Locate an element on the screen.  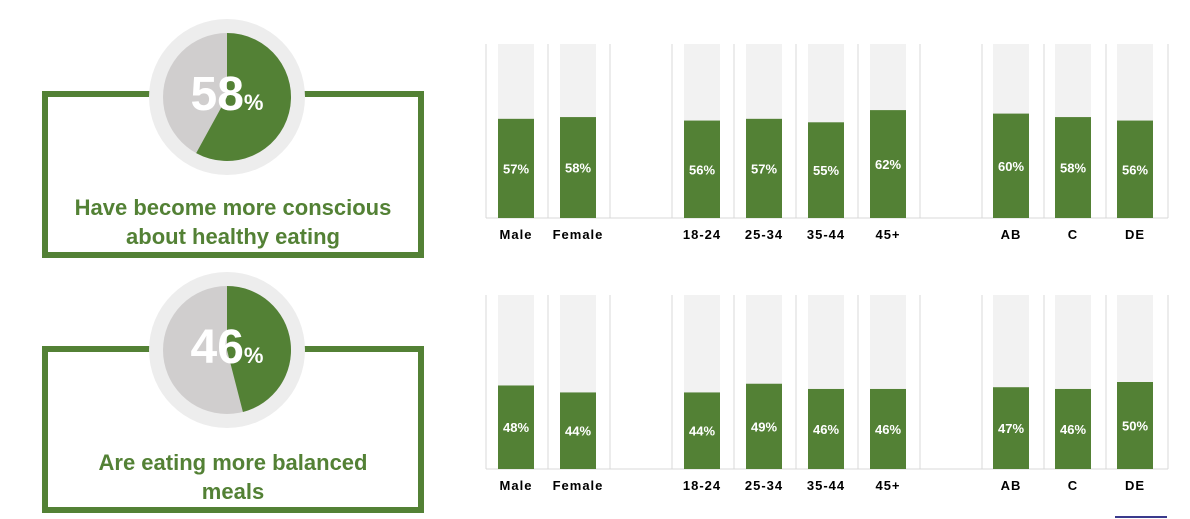
data-label: 60% is located at coordinates (1011, 166).